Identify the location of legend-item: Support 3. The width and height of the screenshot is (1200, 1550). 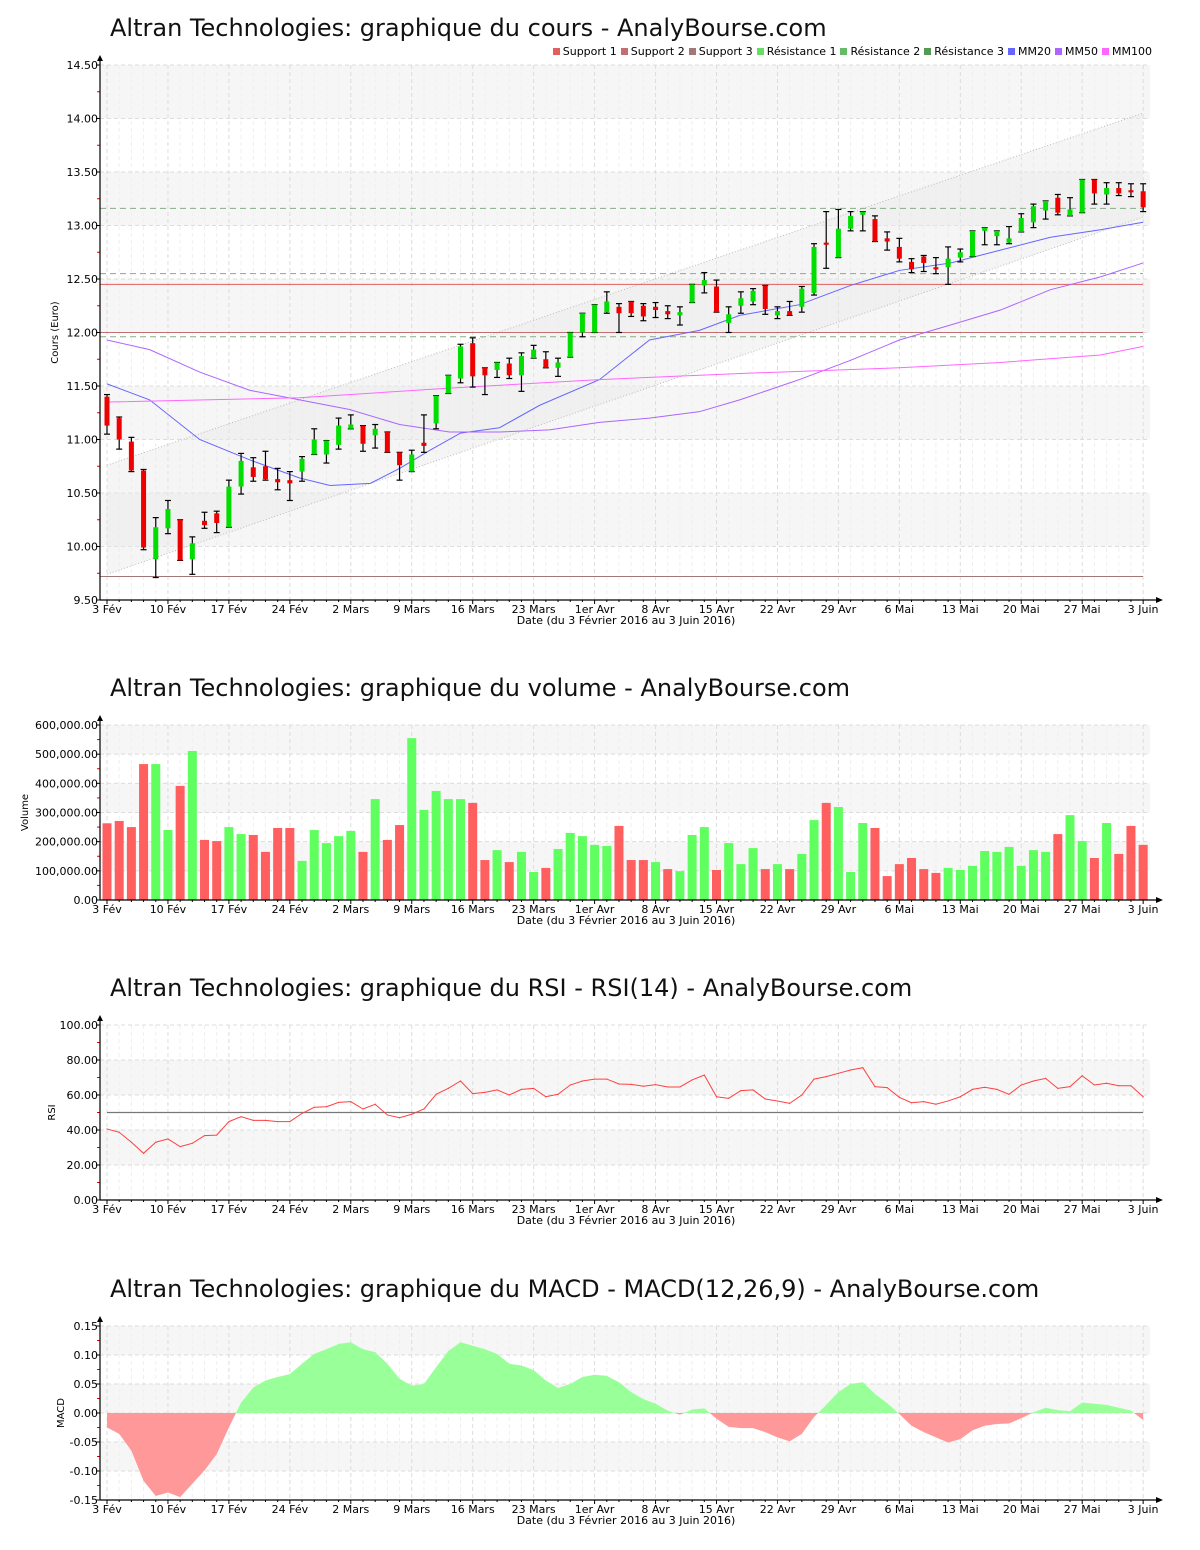
(720, 51).